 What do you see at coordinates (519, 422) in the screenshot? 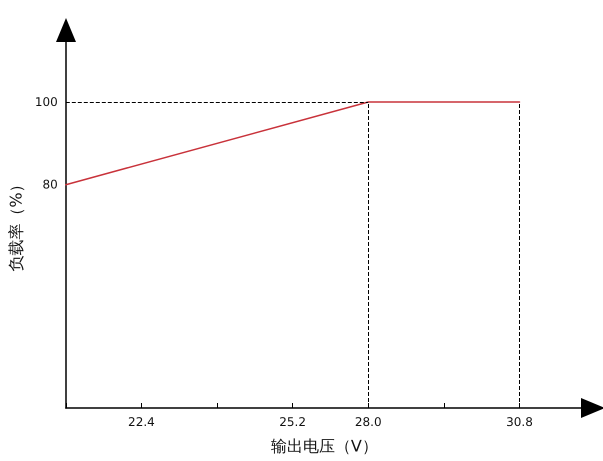
I see `x-tick-label: 30.8` at bounding box center [519, 422].